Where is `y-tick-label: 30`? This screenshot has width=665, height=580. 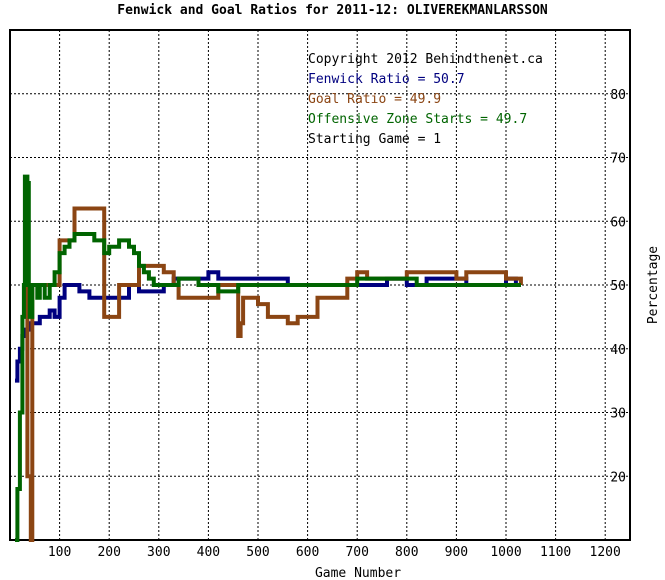 y-tick-label: 30 is located at coordinates (618, 414).